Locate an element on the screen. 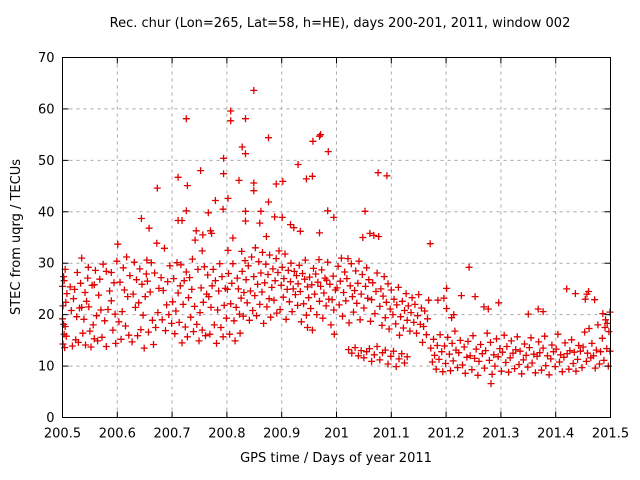 This screenshot has height=480, width=640. x-tick-label: 200.5 is located at coordinates (62, 434).